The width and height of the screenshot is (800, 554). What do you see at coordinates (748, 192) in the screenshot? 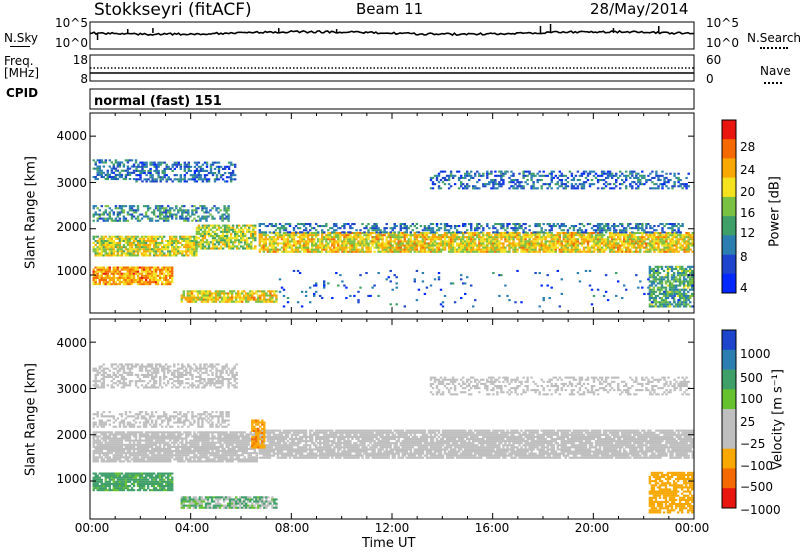
I see `power-cb-tick: 20` at bounding box center [748, 192].